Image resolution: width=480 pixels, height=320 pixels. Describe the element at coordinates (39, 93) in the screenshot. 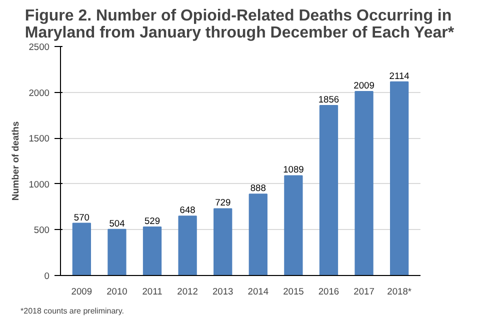

I see `y-tick-label: 2000` at that location.